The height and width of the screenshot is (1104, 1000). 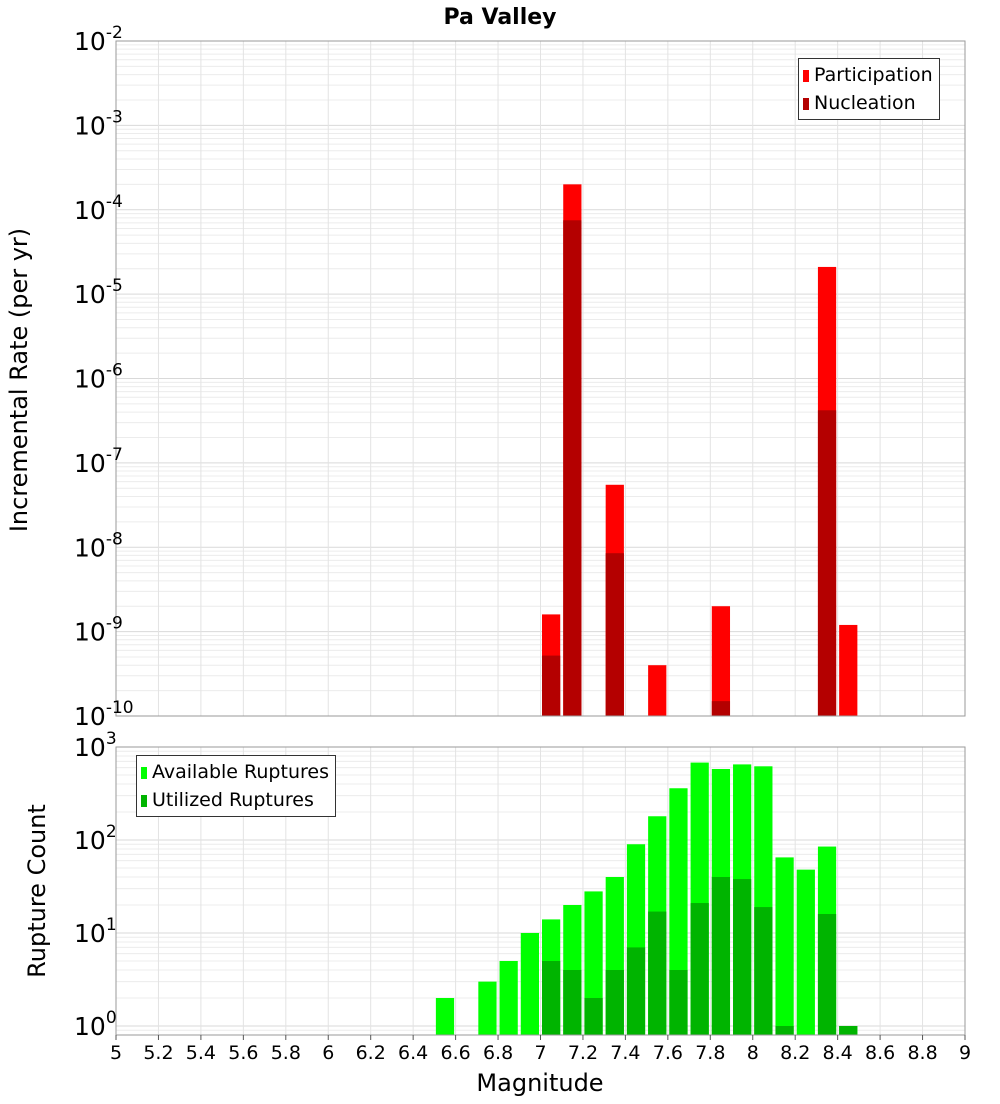 I want to click on bottom-y-tick-label: 10³, so click(x=95, y=745).